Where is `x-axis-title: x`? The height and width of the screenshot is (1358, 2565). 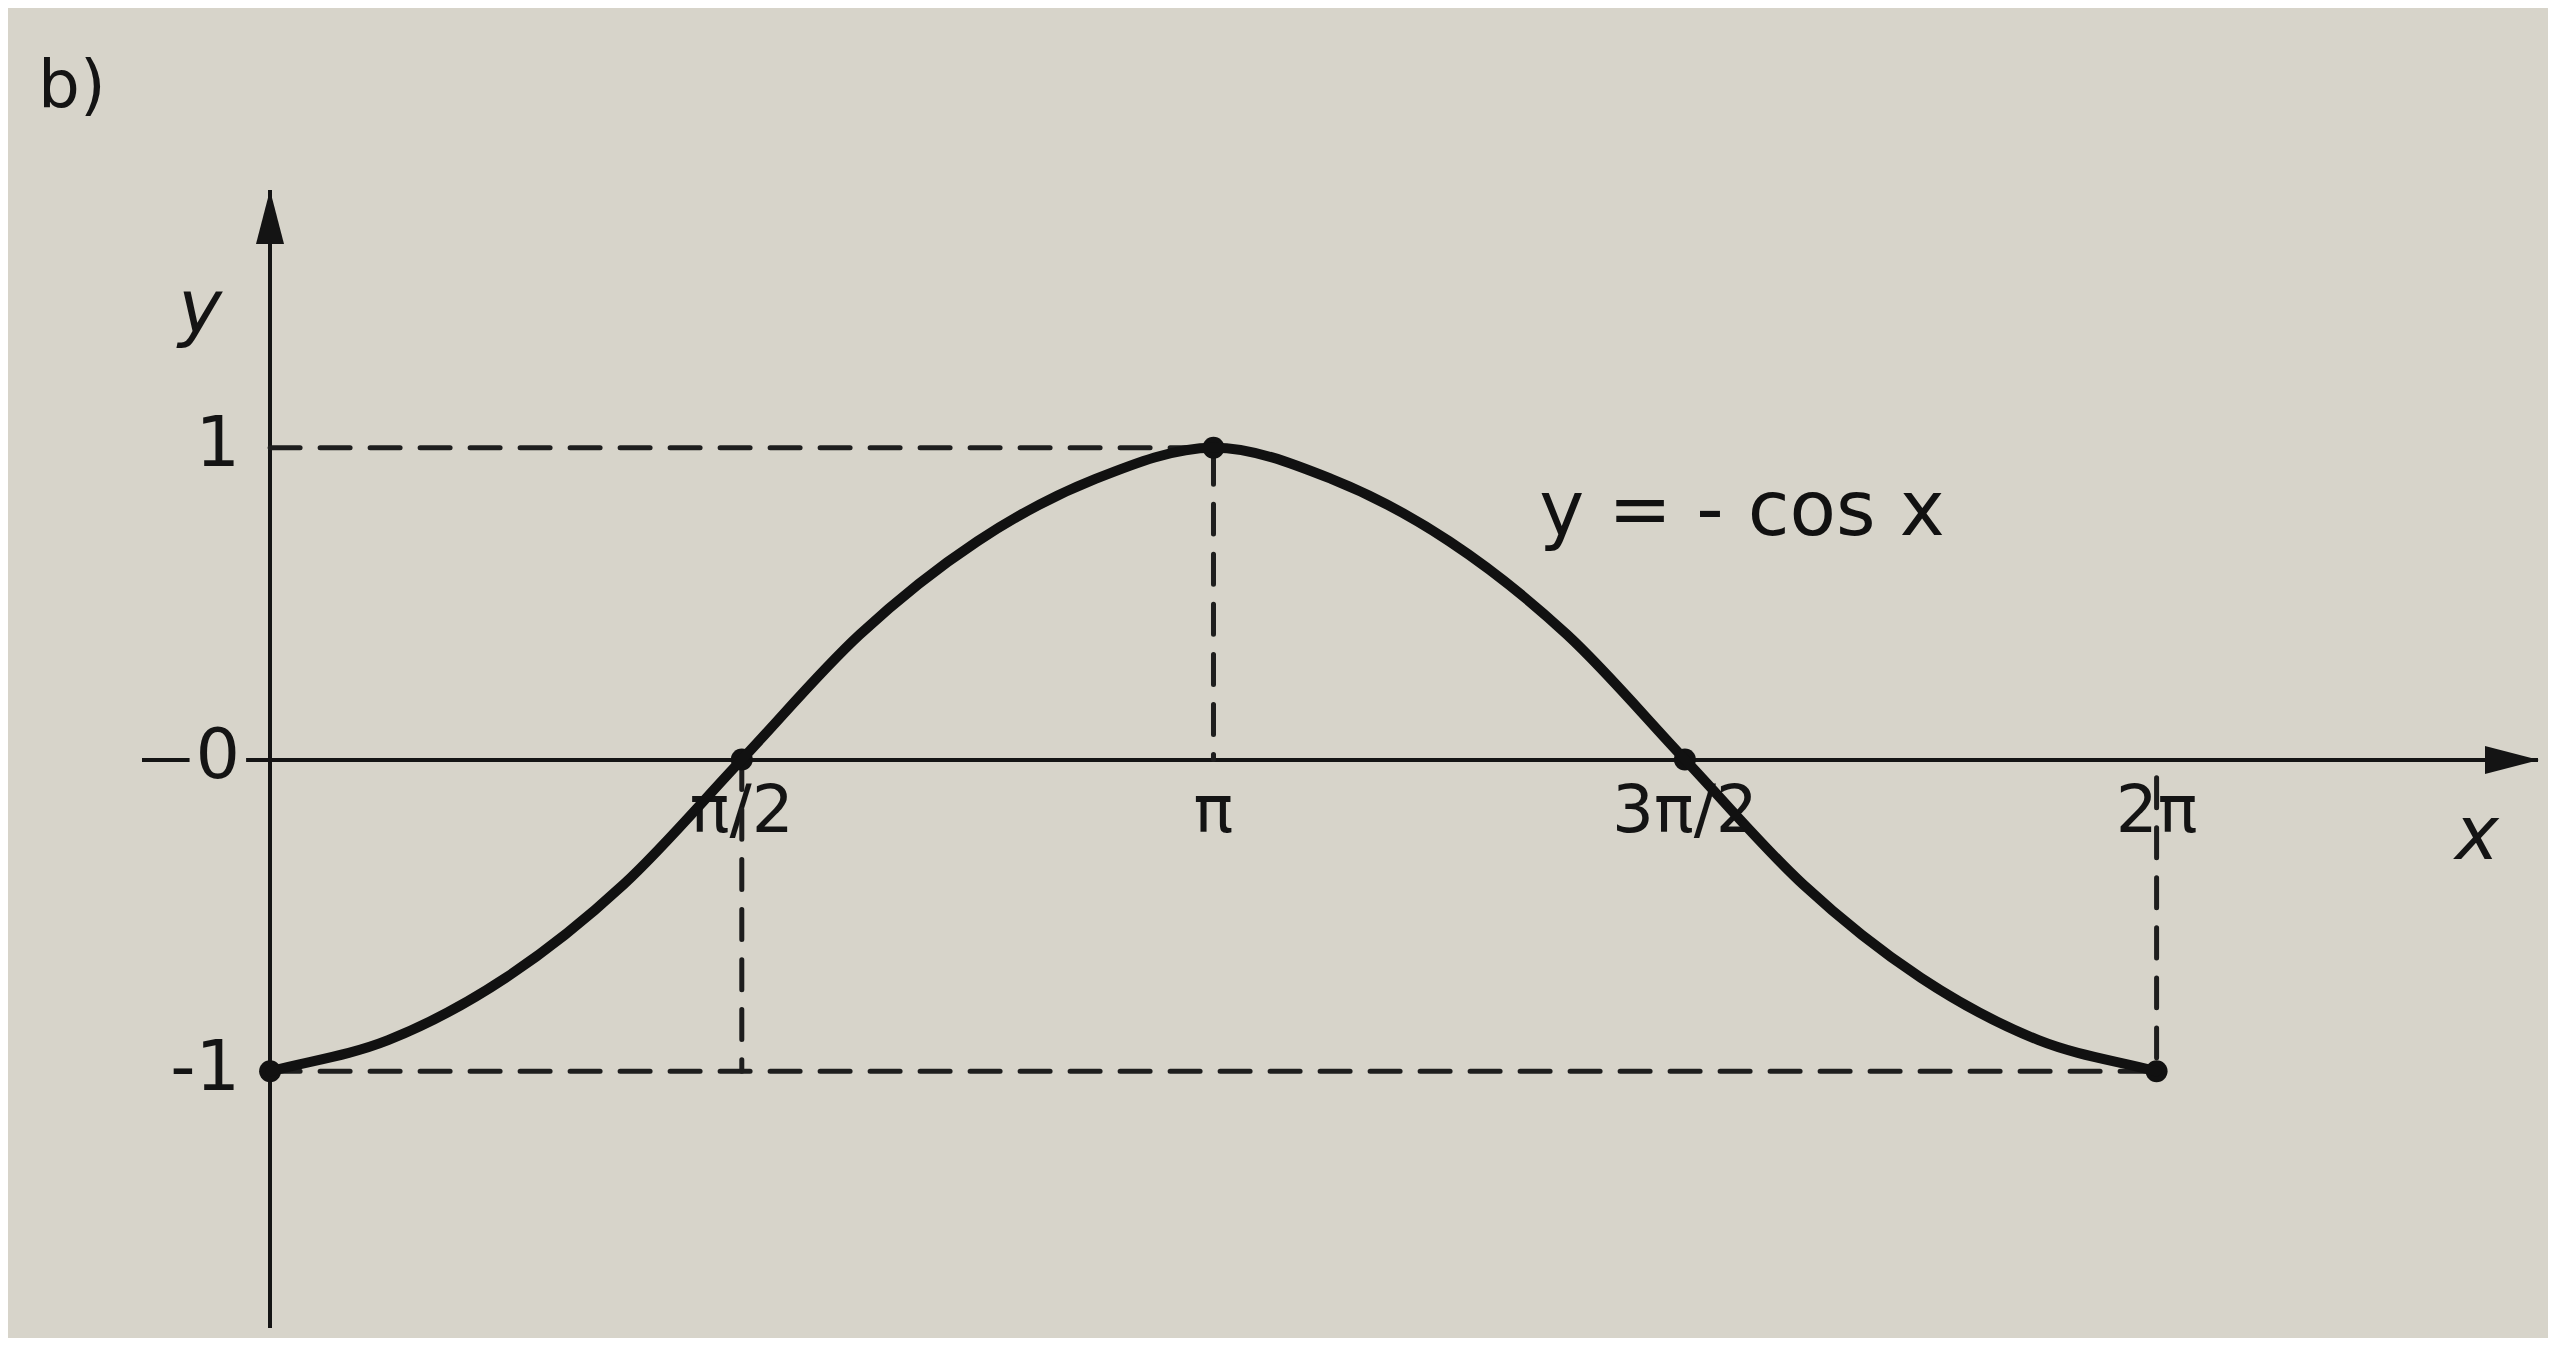
x-axis-title: x is located at coordinates (2477, 832).